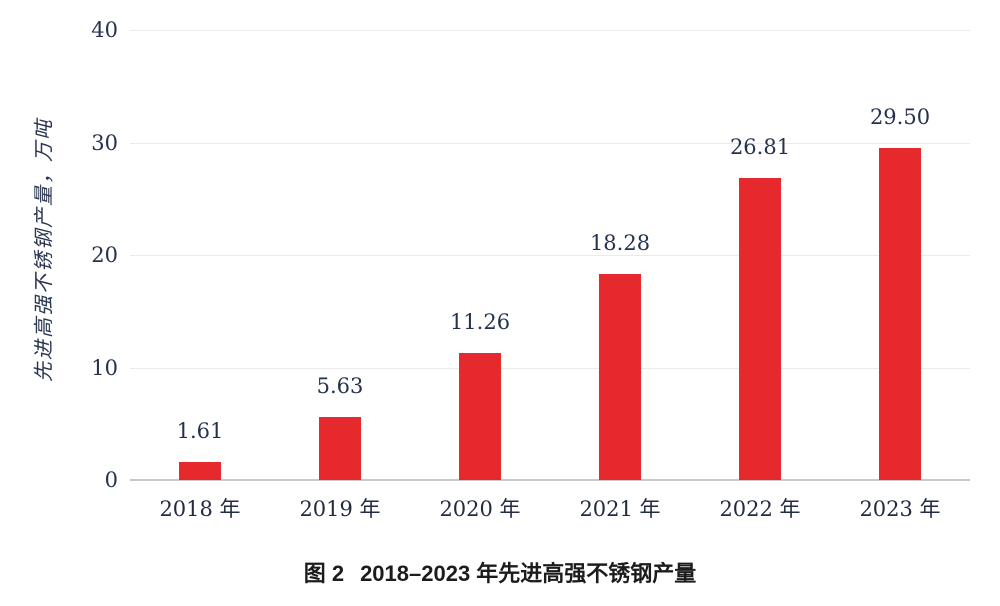 The width and height of the screenshot is (1000, 606). Describe the element at coordinates (760, 329) in the screenshot. I see `bar-2022` at that location.